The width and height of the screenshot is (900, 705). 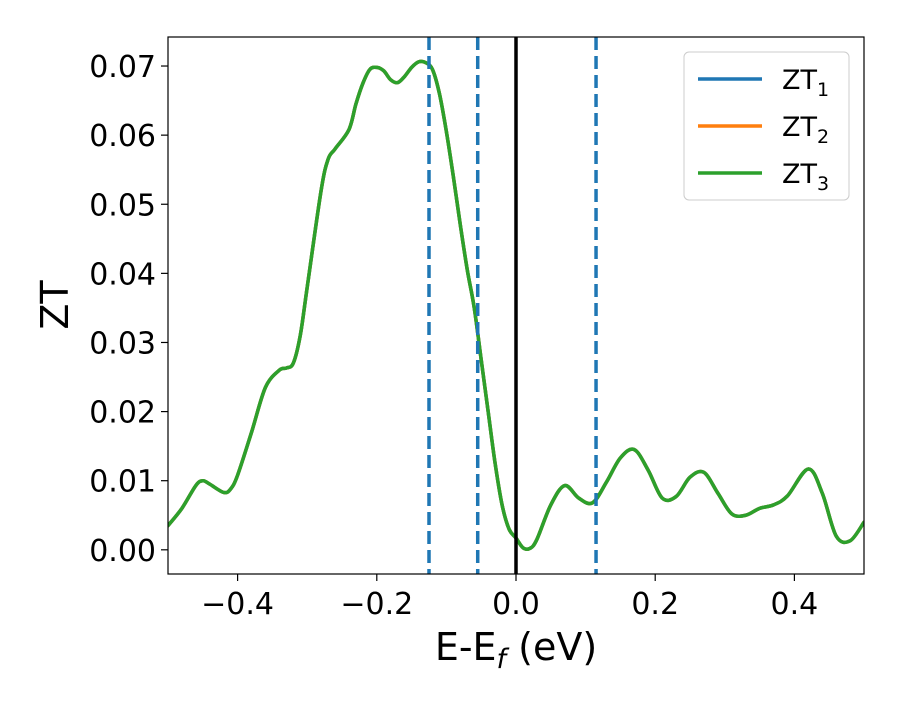 I want to click on x-tick-label: 0.4, so click(x=795, y=604).